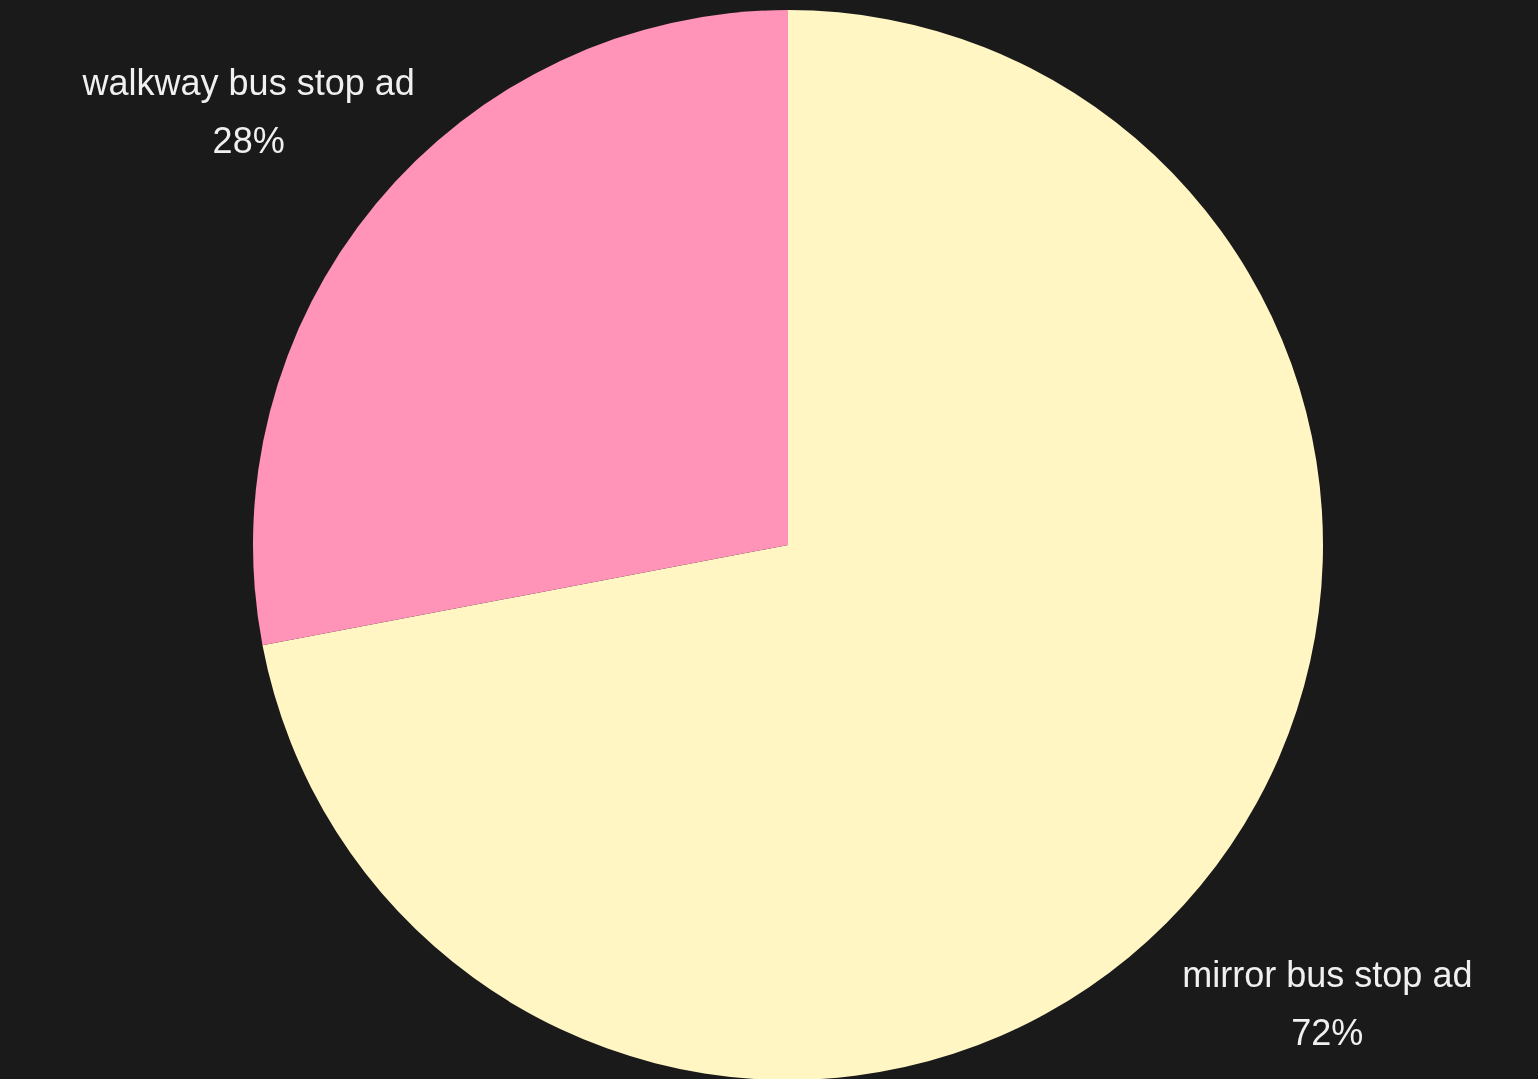 This screenshot has width=1538, height=1079. What do you see at coordinates (1327, 1033) in the screenshot?
I see `data-label: 72%` at bounding box center [1327, 1033].